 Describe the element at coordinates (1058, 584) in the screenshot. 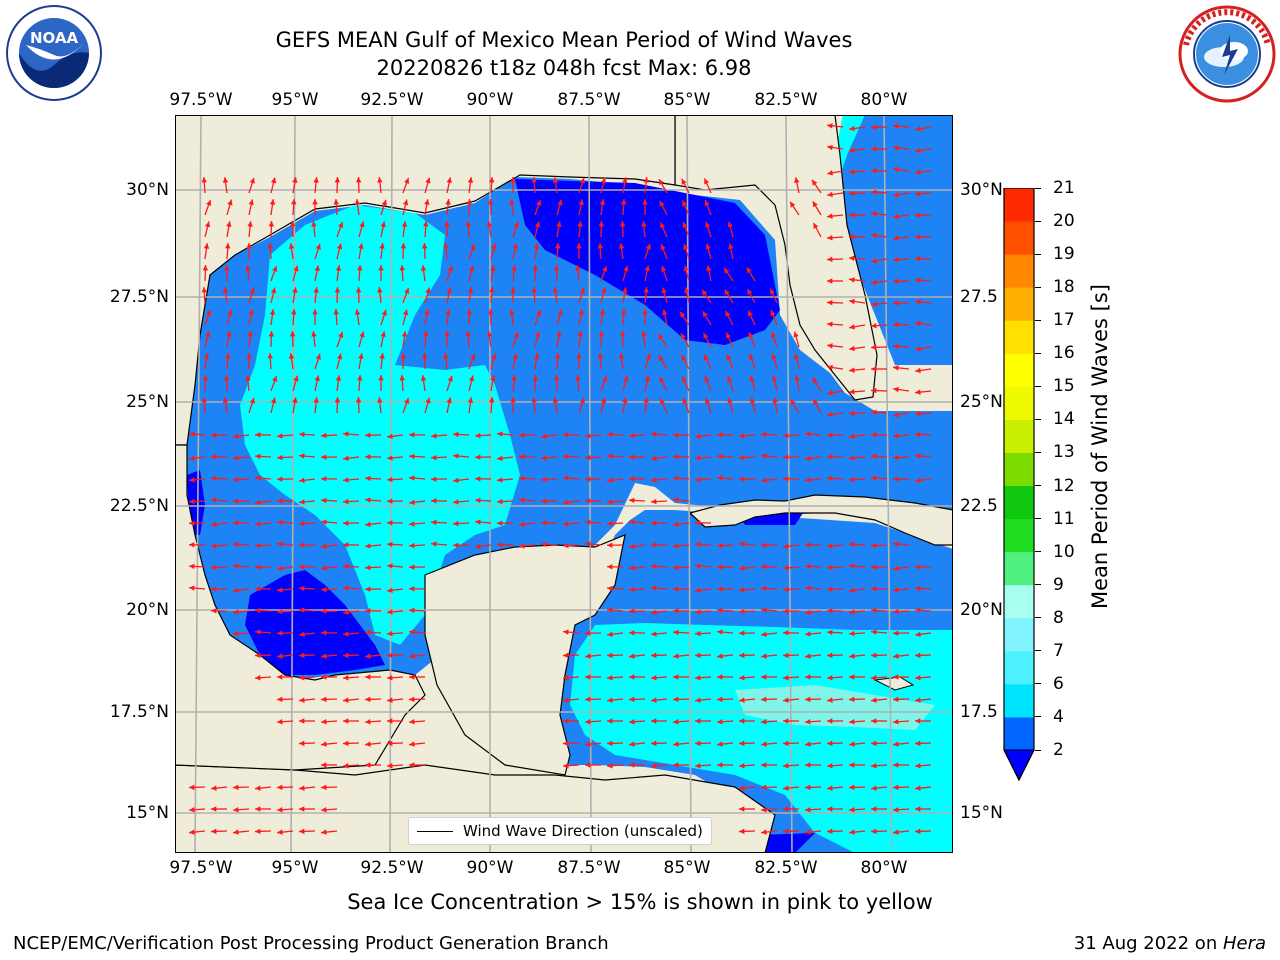

I see `colorbar-tick-label: 9` at that location.